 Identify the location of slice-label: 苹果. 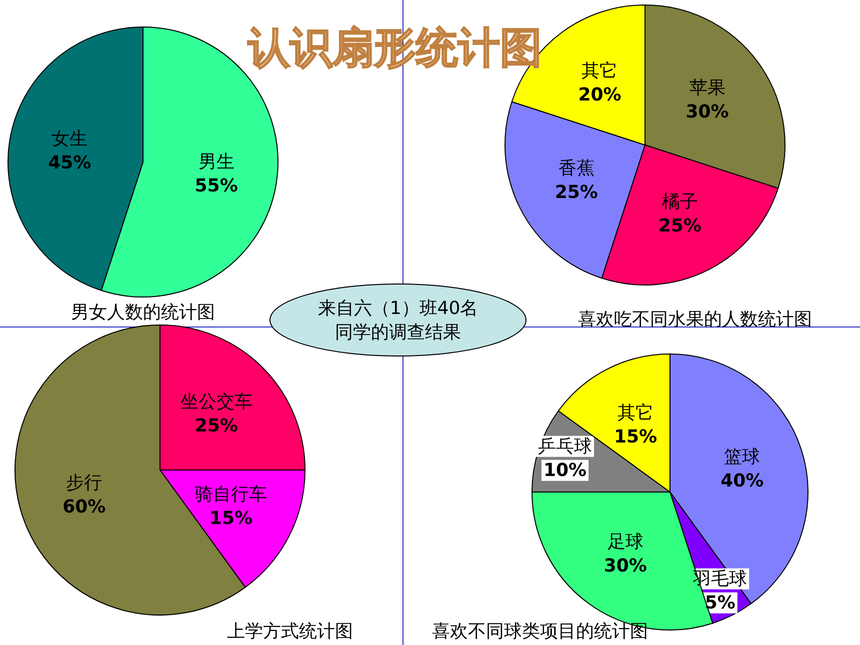
(707, 88).